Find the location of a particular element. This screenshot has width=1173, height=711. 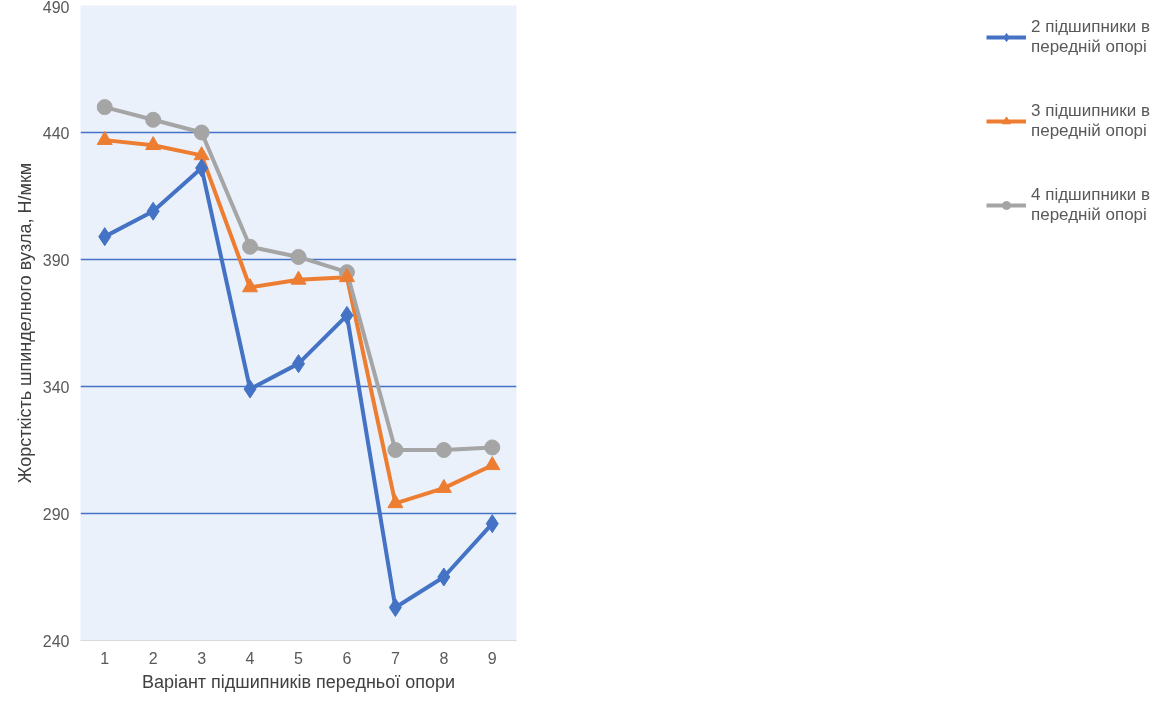

y-tick-label: 240 is located at coordinates (56, 641).